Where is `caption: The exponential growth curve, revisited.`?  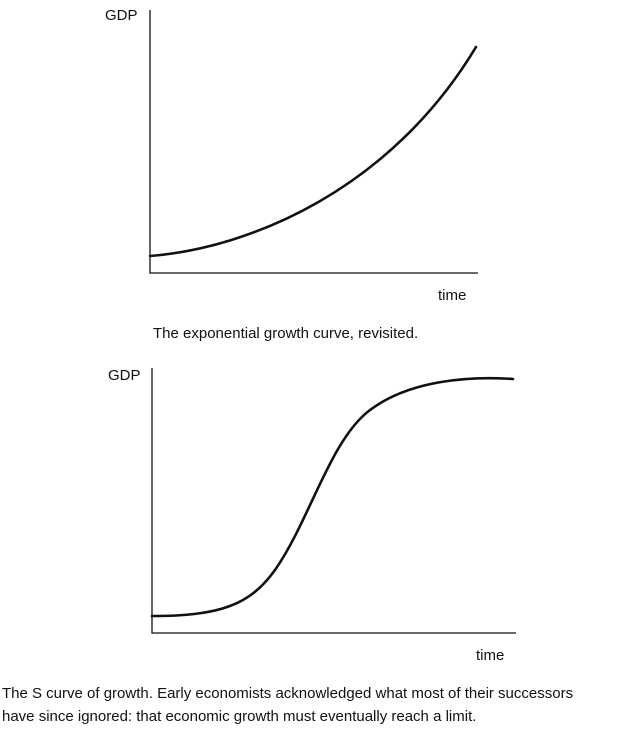
caption: The exponential growth curve, revisited. is located at coordinates (285, 333).